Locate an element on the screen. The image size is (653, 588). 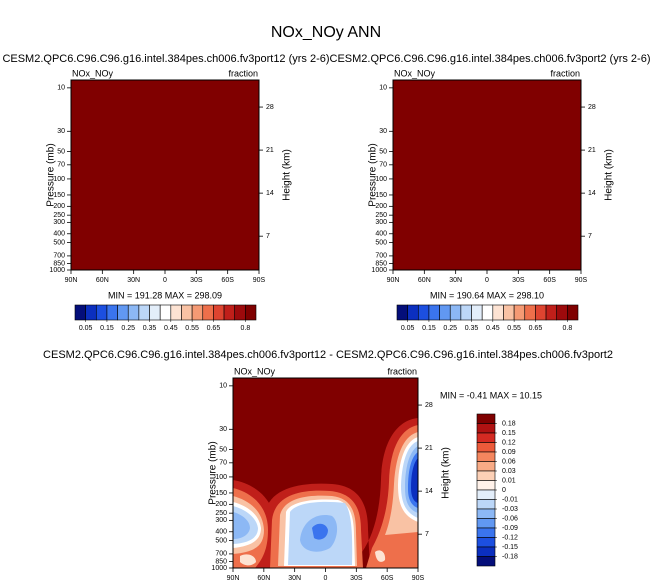
colorbar-label: -0.18 is located at coordinates (510, 556).